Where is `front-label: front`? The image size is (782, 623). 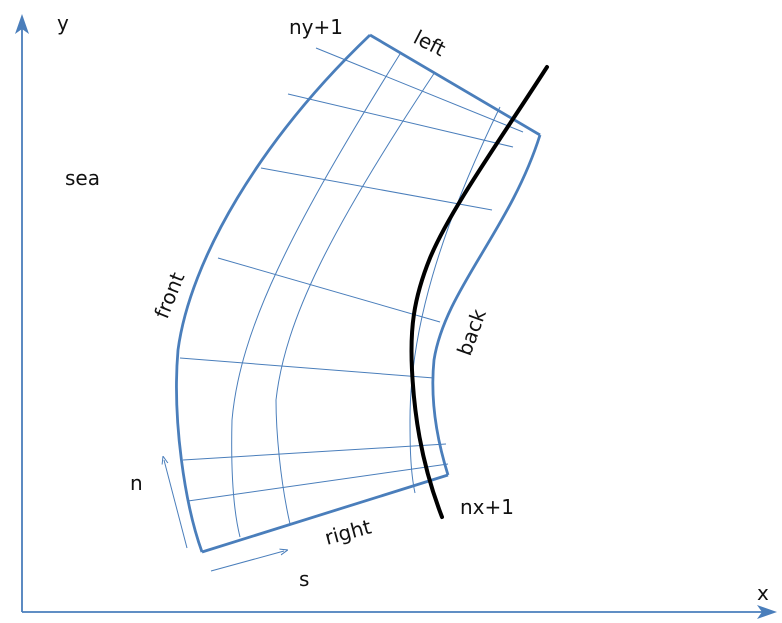
front-label: front is located at coordinates (169, 295).